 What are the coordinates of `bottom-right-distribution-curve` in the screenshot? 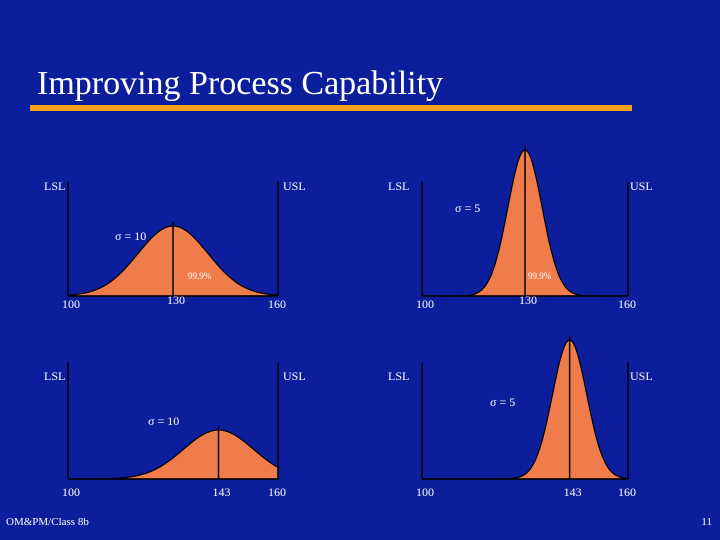 It's located at (525, 409).